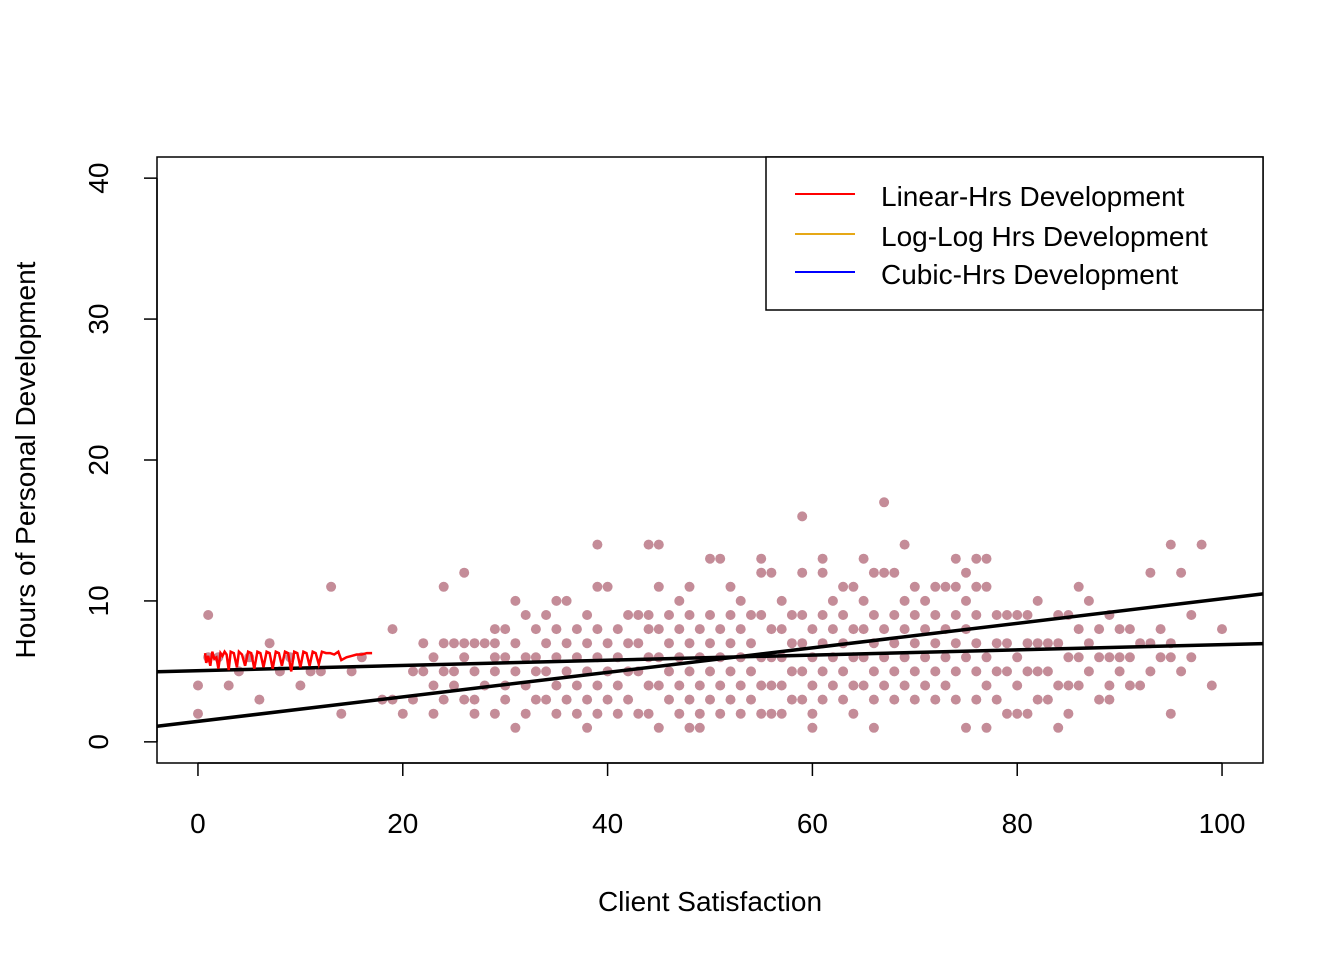  What do you see at coordinates (812, 823) in the screenshot?
I see `x-tick-label: 60` at bounding box center [812, 823].